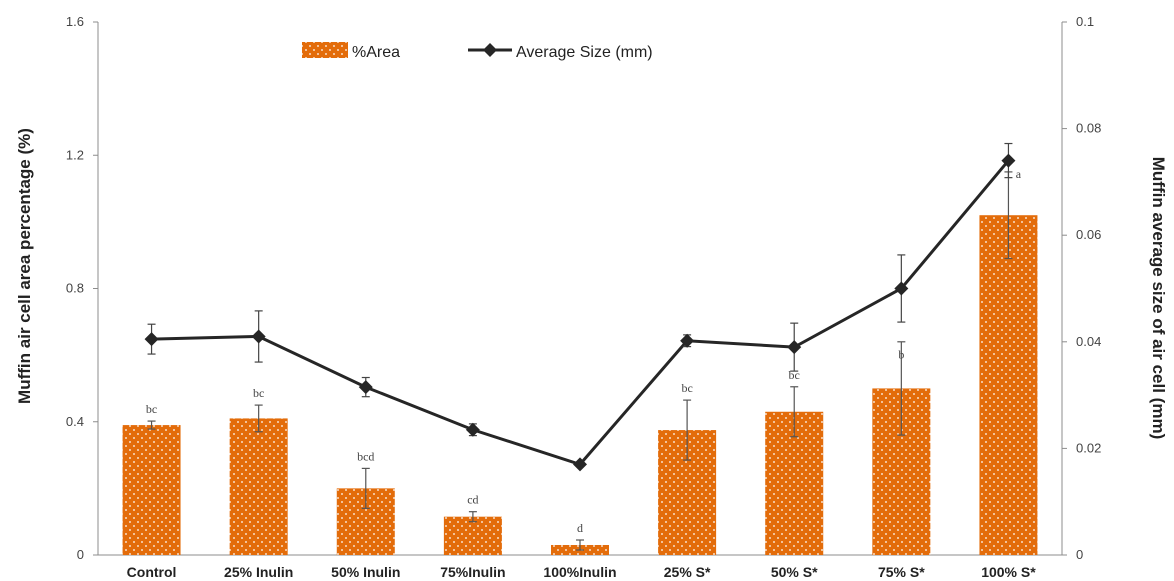  What do you see at coordinates (80, 554) in the screenshot?
I see `y-tick-label: 0` at bounding box center [80, 554].